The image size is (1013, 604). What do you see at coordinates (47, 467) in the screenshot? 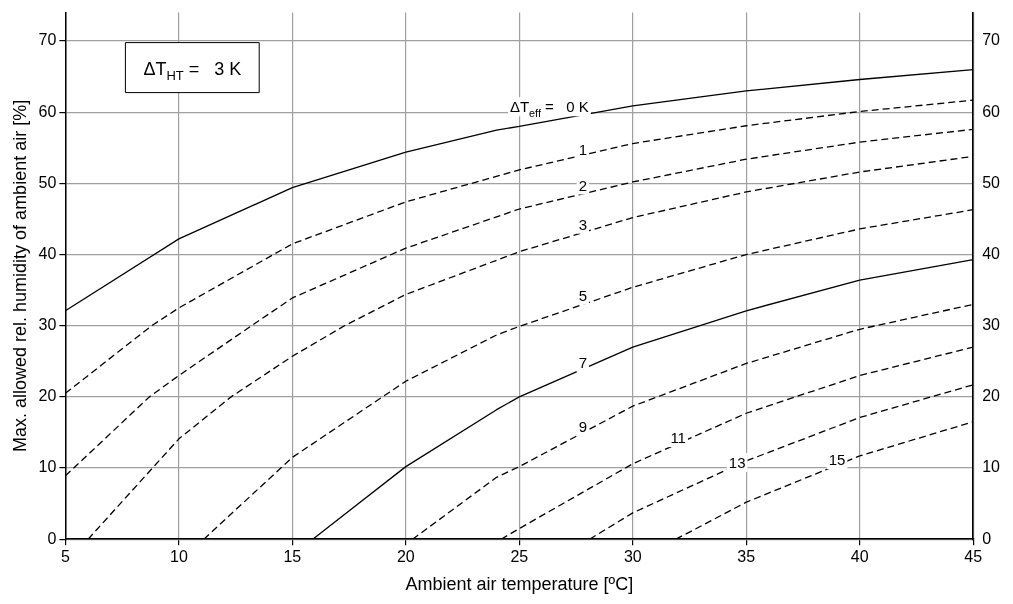
I see `y-tick-label: 10` at bounding box center [47, 467].